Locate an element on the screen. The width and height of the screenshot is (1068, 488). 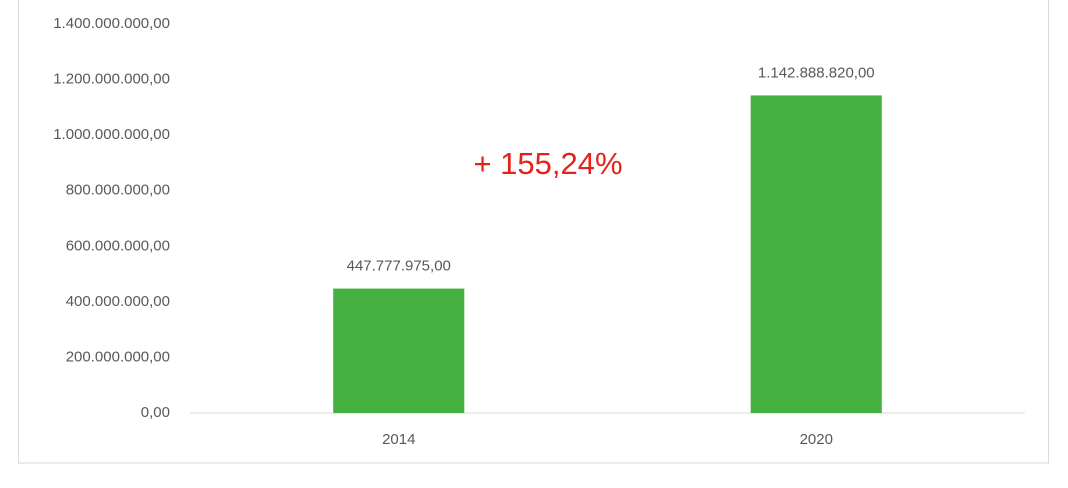
y-tick-label: 600.000.000,00 is located at coordinates (118, 245).